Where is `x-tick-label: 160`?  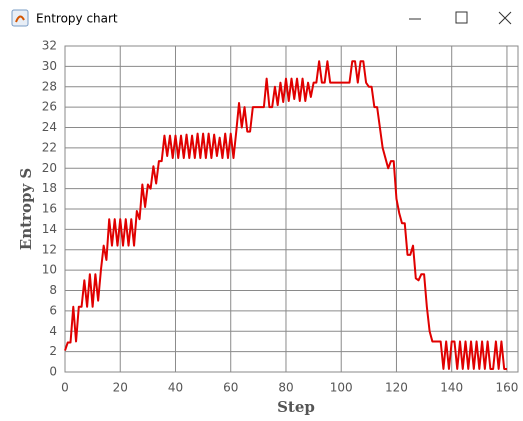 x-tick-label: 160 is located at coordinates (506, 388).